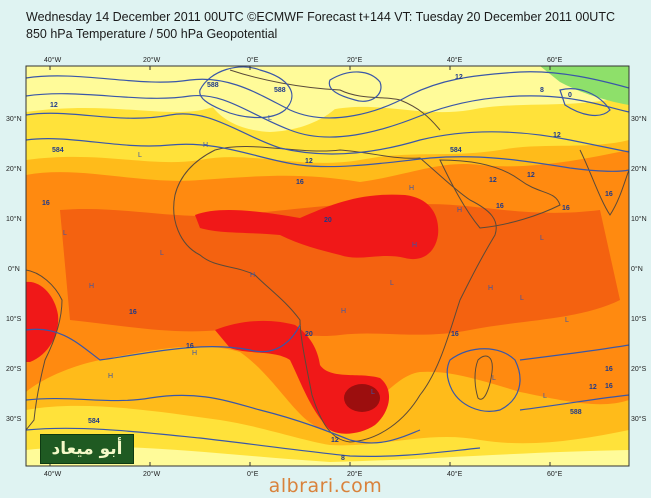 The image size is (651, 498). What do you see at coordinates (14, 119) in the screenshot?
I see `left-lat-label: 30°N` at bounding box center [14, 119].